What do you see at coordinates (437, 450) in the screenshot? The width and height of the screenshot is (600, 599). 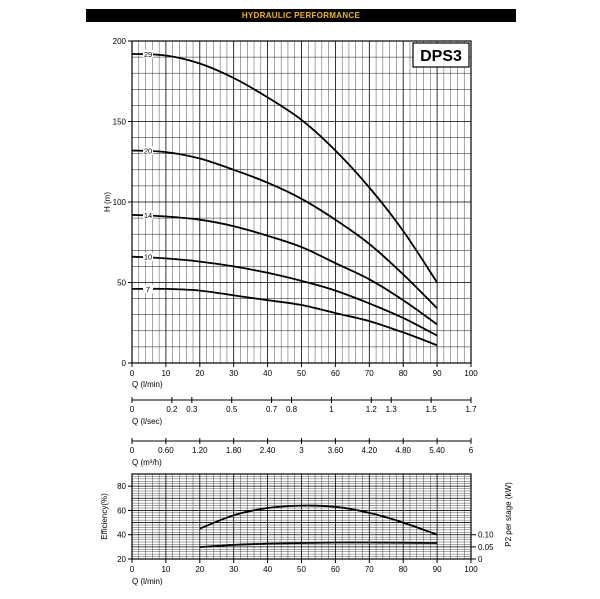 I see `flow-m3h-tick-label: 5.40` at bounding box center [437, 450].